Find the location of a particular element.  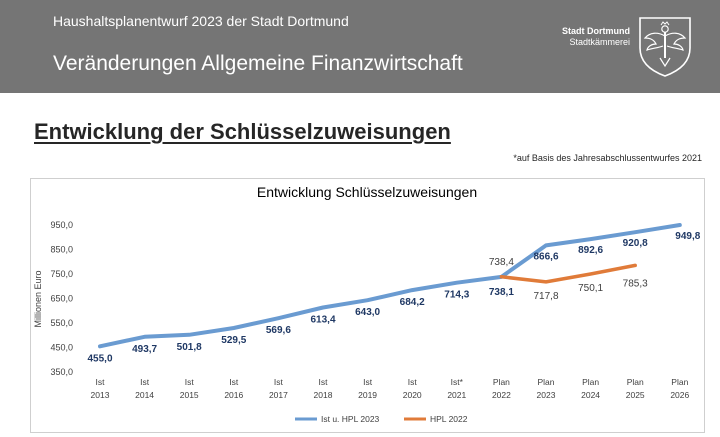

y-tick-label: 850,0 is located at coordinates (61, 250).